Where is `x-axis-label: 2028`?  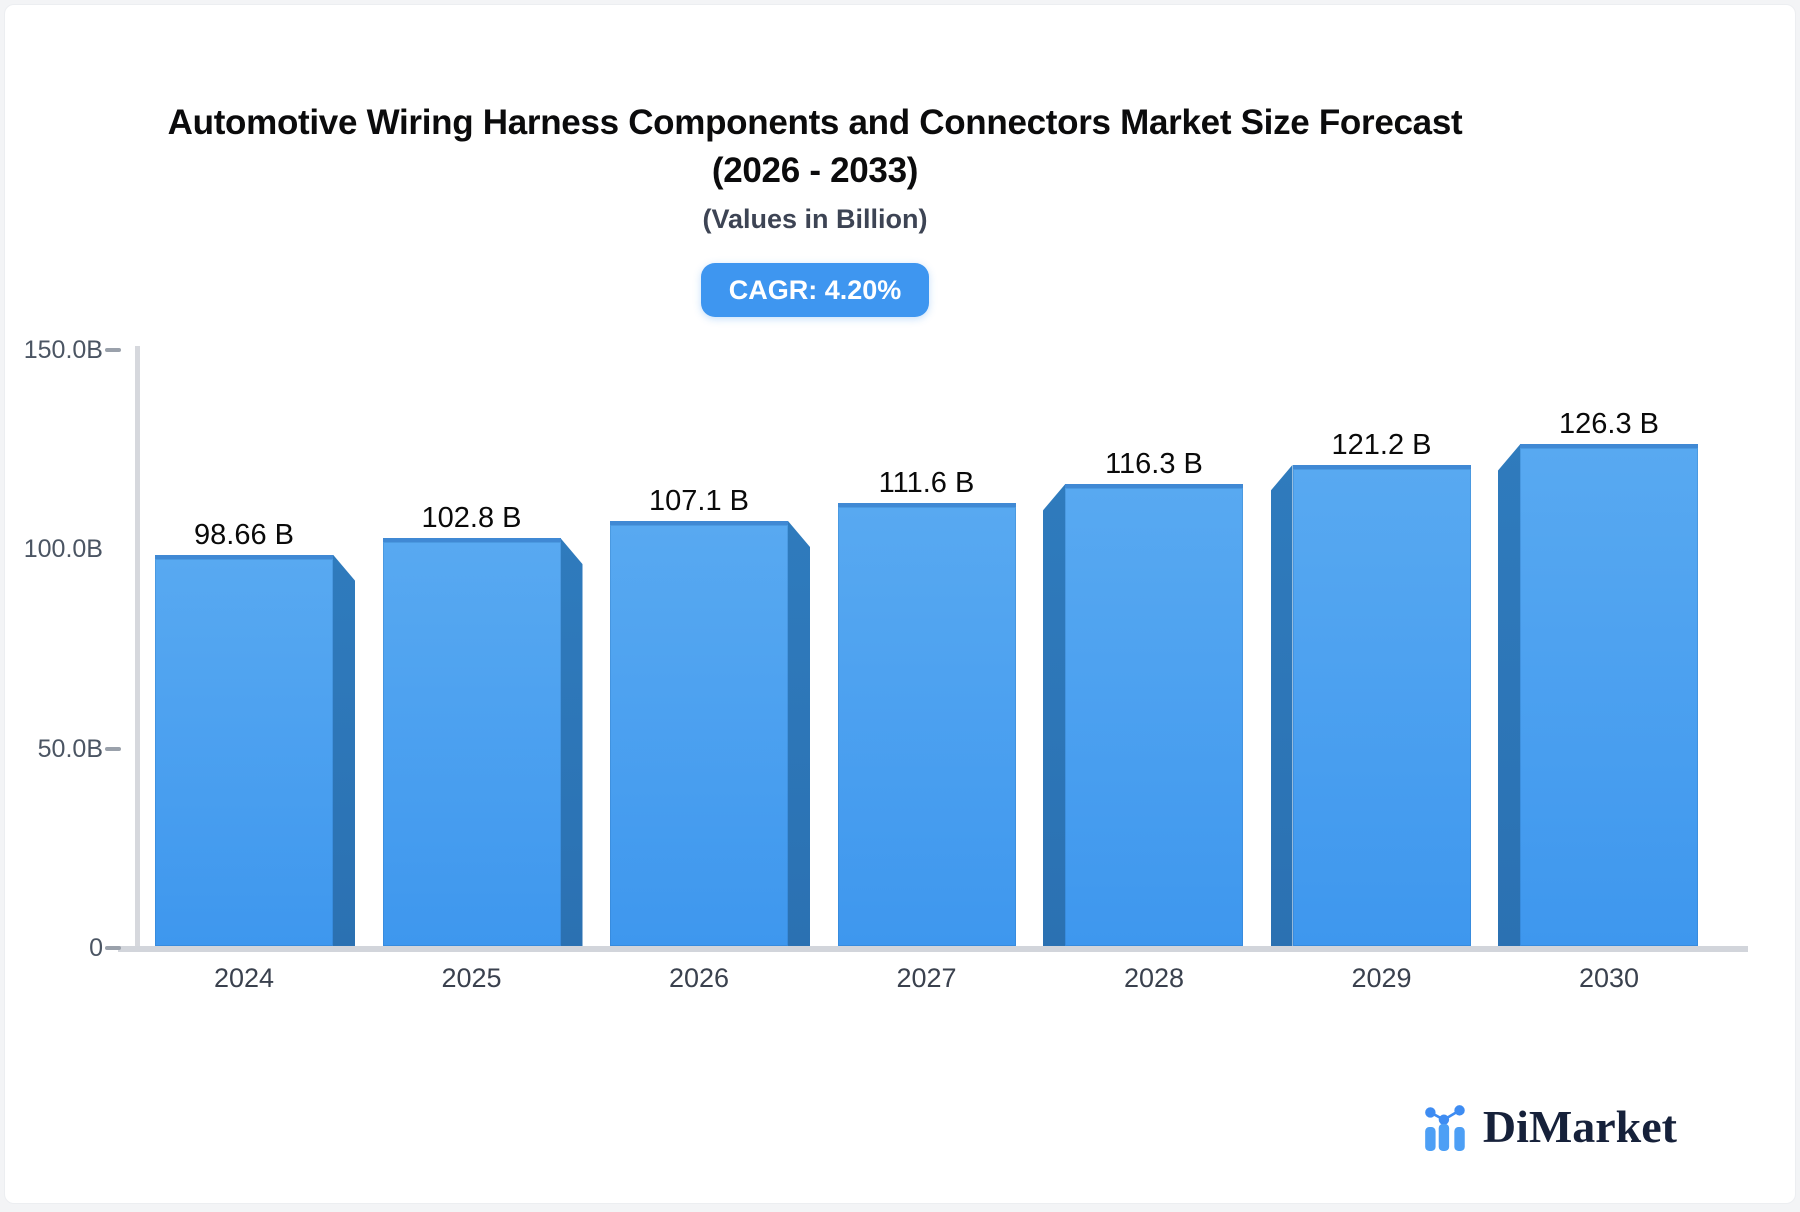 x-axis-label: 2028 is located at coordinates (1154, 978).